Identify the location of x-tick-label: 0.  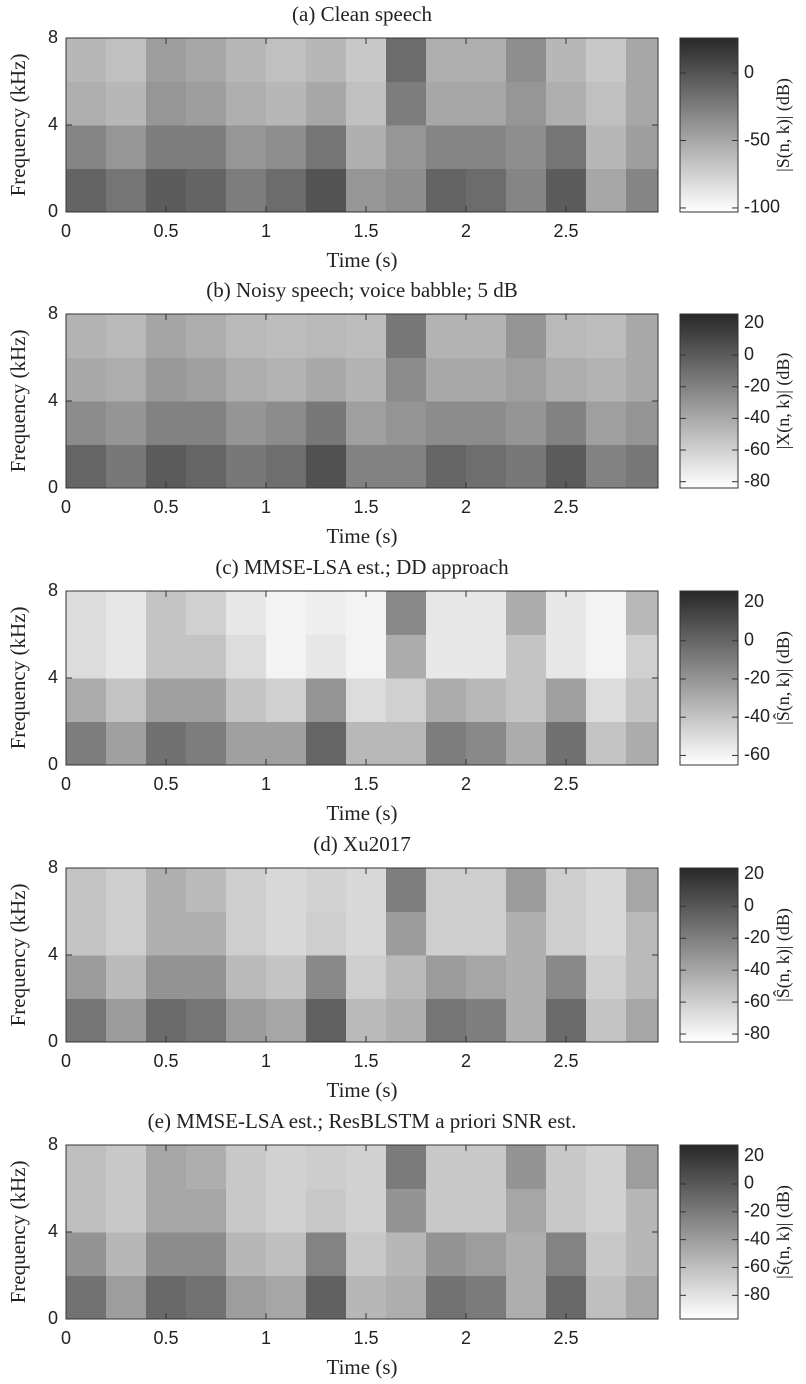
(66, 784).